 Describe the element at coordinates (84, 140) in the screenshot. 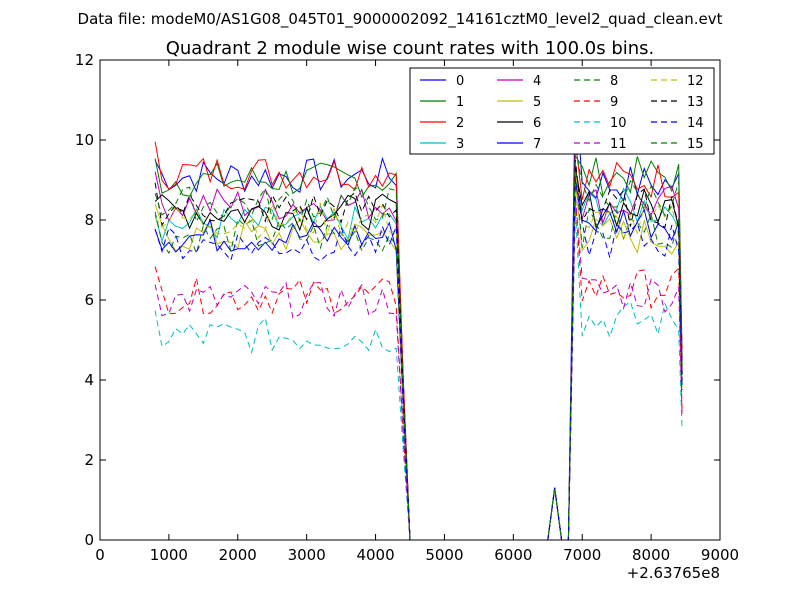

I see `y-tick-label: 10` at that location.